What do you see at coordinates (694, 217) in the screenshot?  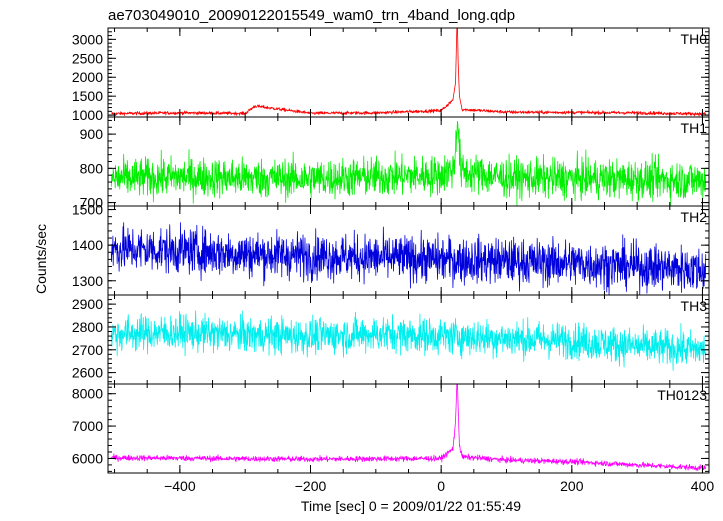 I see `panel-label: TH2` at bounding box center [694, 217].